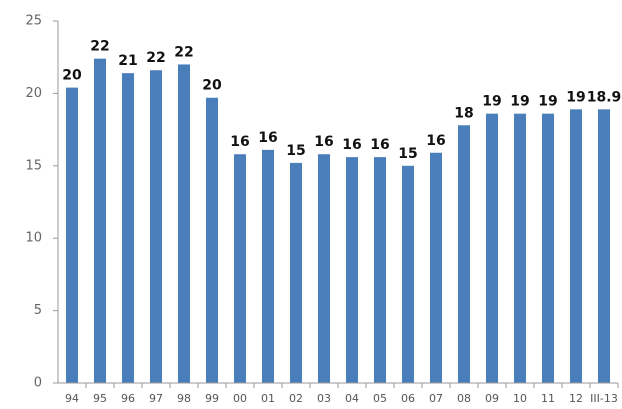  What do you see at coordinates (33, 21) in the screenshot?
I see `y-tick-label: 25` at bounding box center [33, 21].